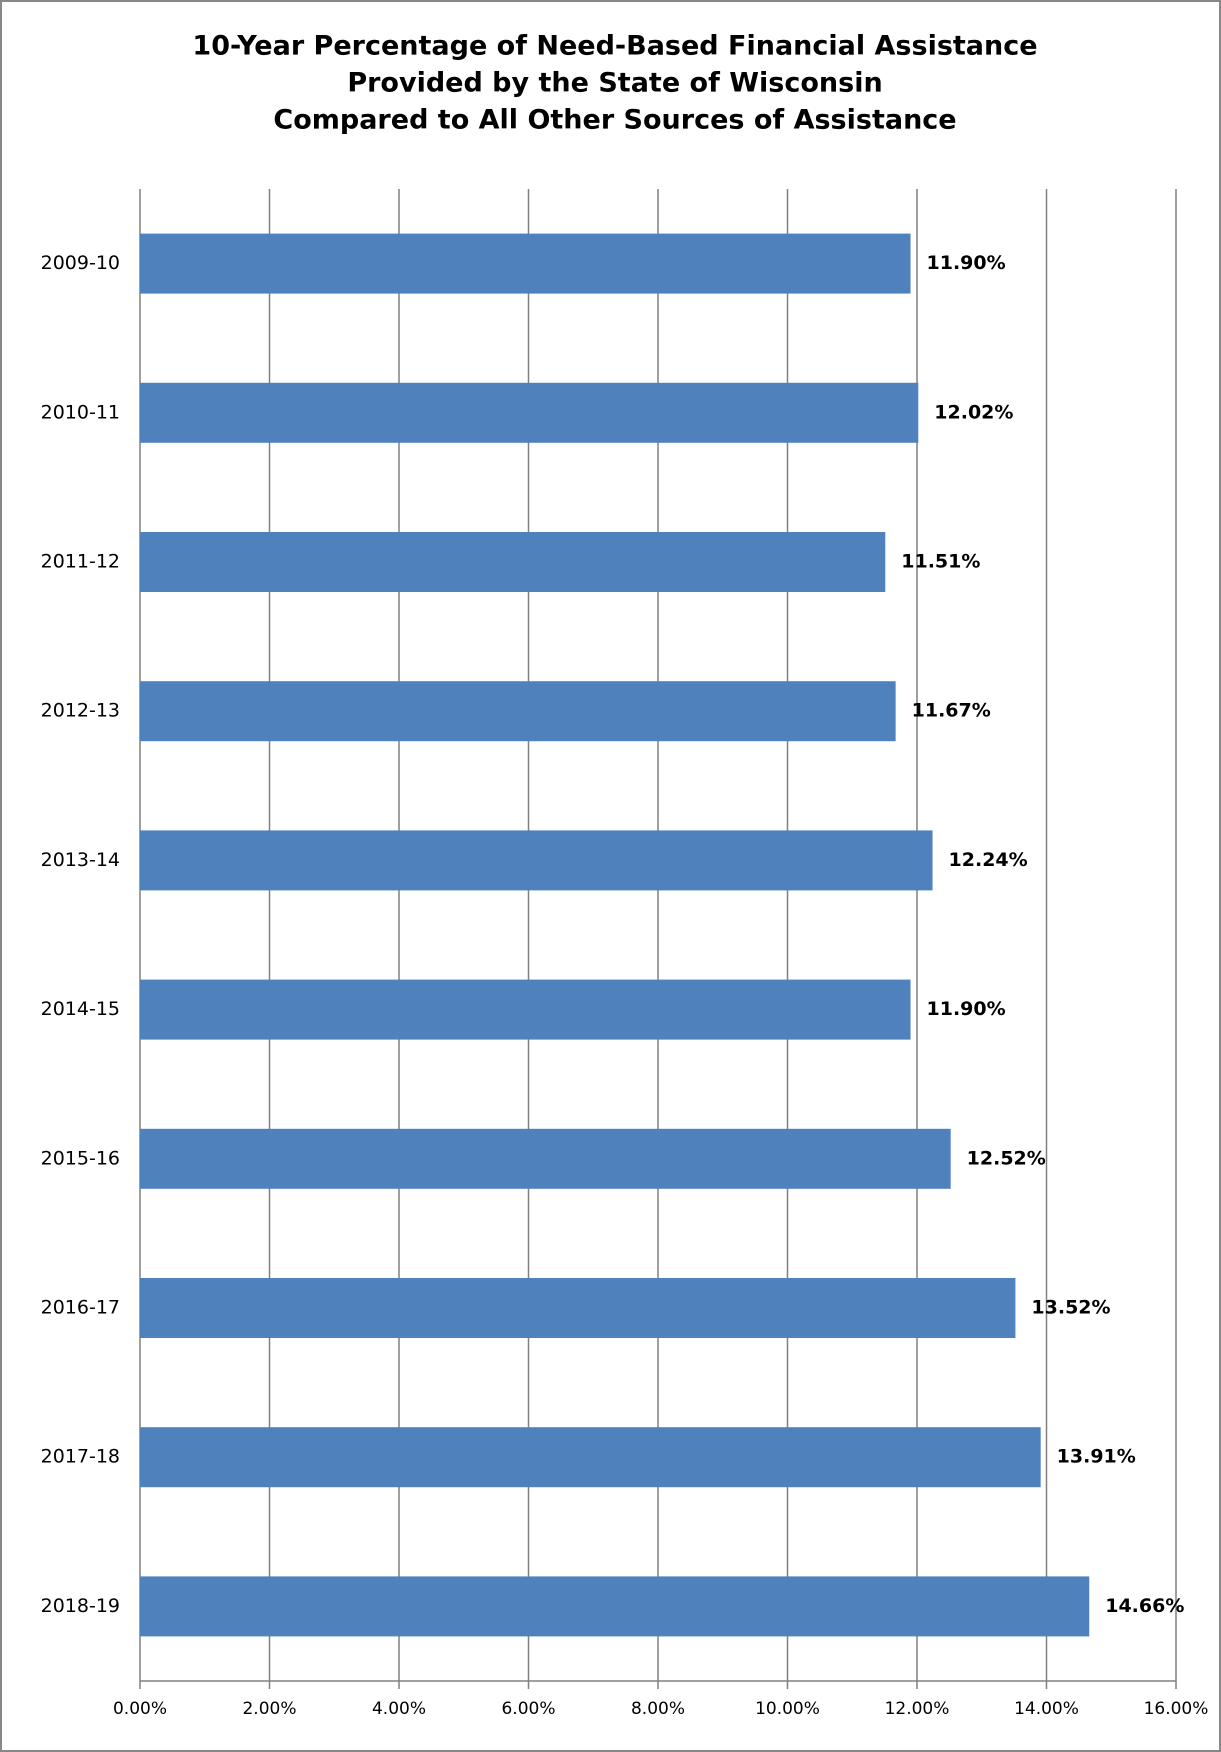 The image size is (1221, 1752). What do you see at coordinates (80, 711) in the screenshot?
I see `y-tick-label: 2012-13` at bounding box center [80, 711].